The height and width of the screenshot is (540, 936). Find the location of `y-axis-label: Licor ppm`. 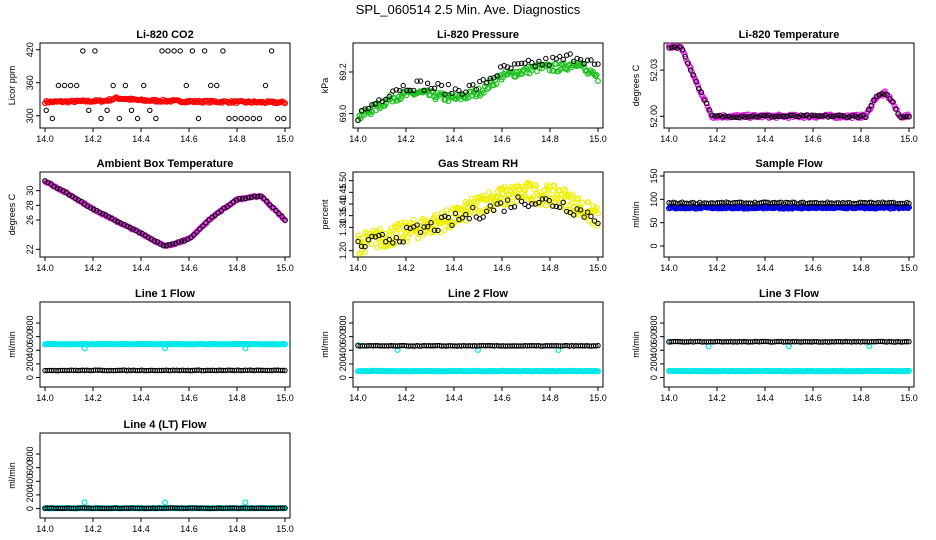

y-axis-label: Licor ppm is located at coordinates (12, 86).